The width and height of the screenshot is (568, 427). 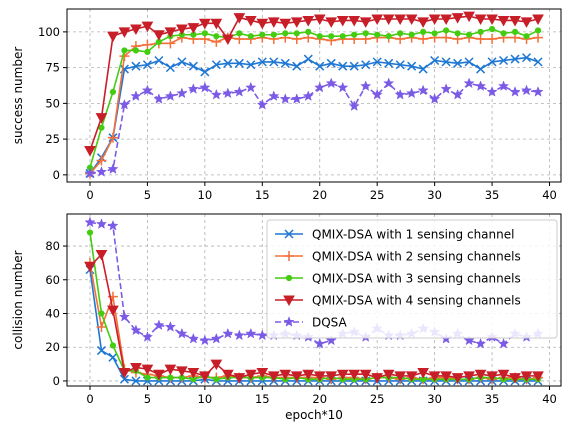 I want to click on legend-entry-qmix-dsa-with-1-sensing-channel: QMIX-DSA with 1 sensing channel, so click(x=394, y=235).